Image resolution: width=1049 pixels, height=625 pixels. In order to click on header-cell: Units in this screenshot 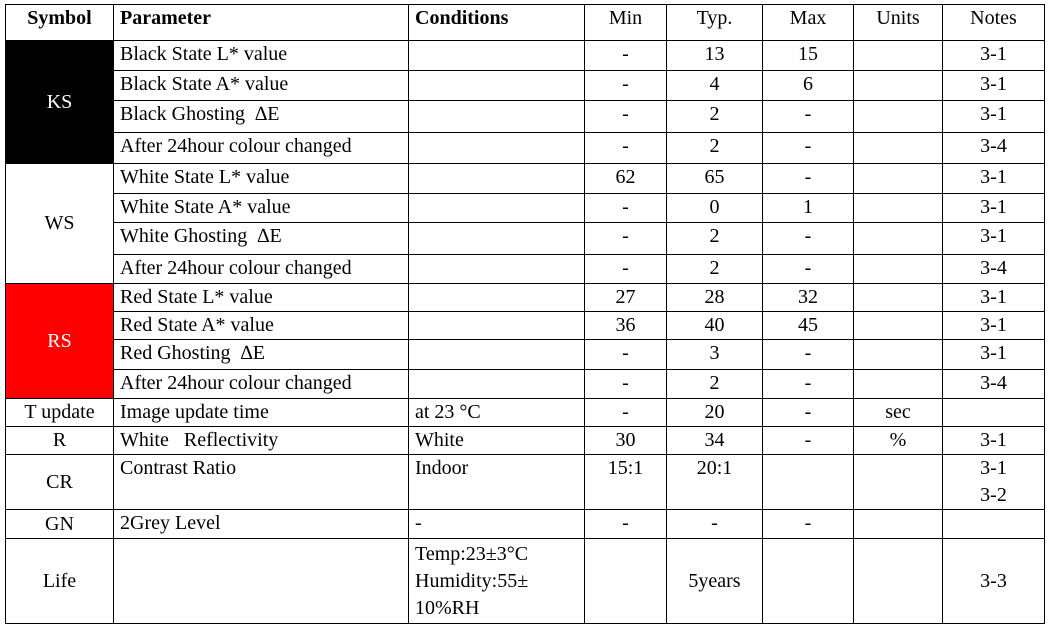, I will do `click(898, 22)`.